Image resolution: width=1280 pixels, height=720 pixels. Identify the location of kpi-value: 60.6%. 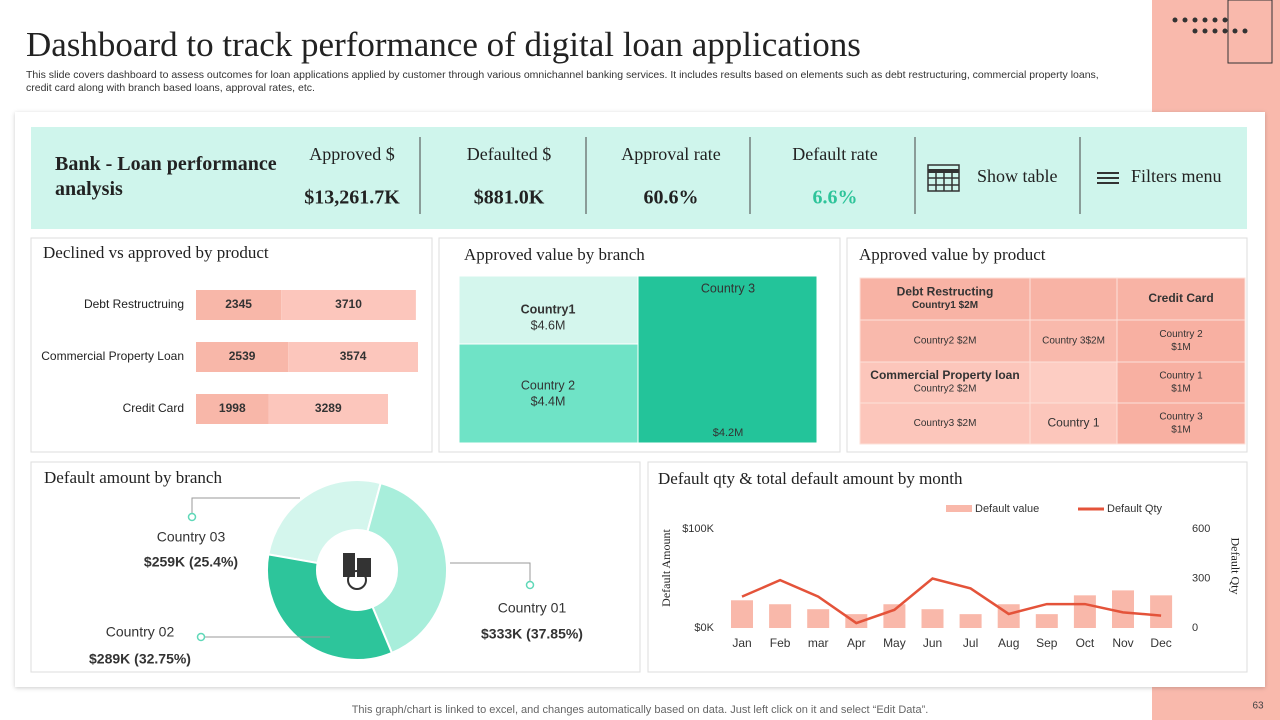
(671, 198).